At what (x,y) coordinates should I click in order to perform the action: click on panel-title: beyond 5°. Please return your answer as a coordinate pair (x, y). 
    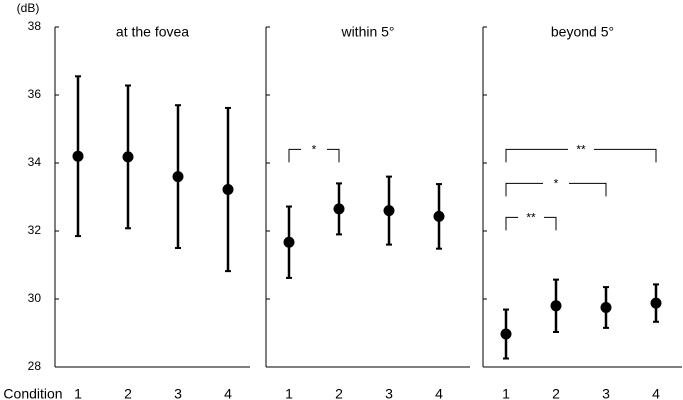
    Looking at the image, I should click on (582, 32).